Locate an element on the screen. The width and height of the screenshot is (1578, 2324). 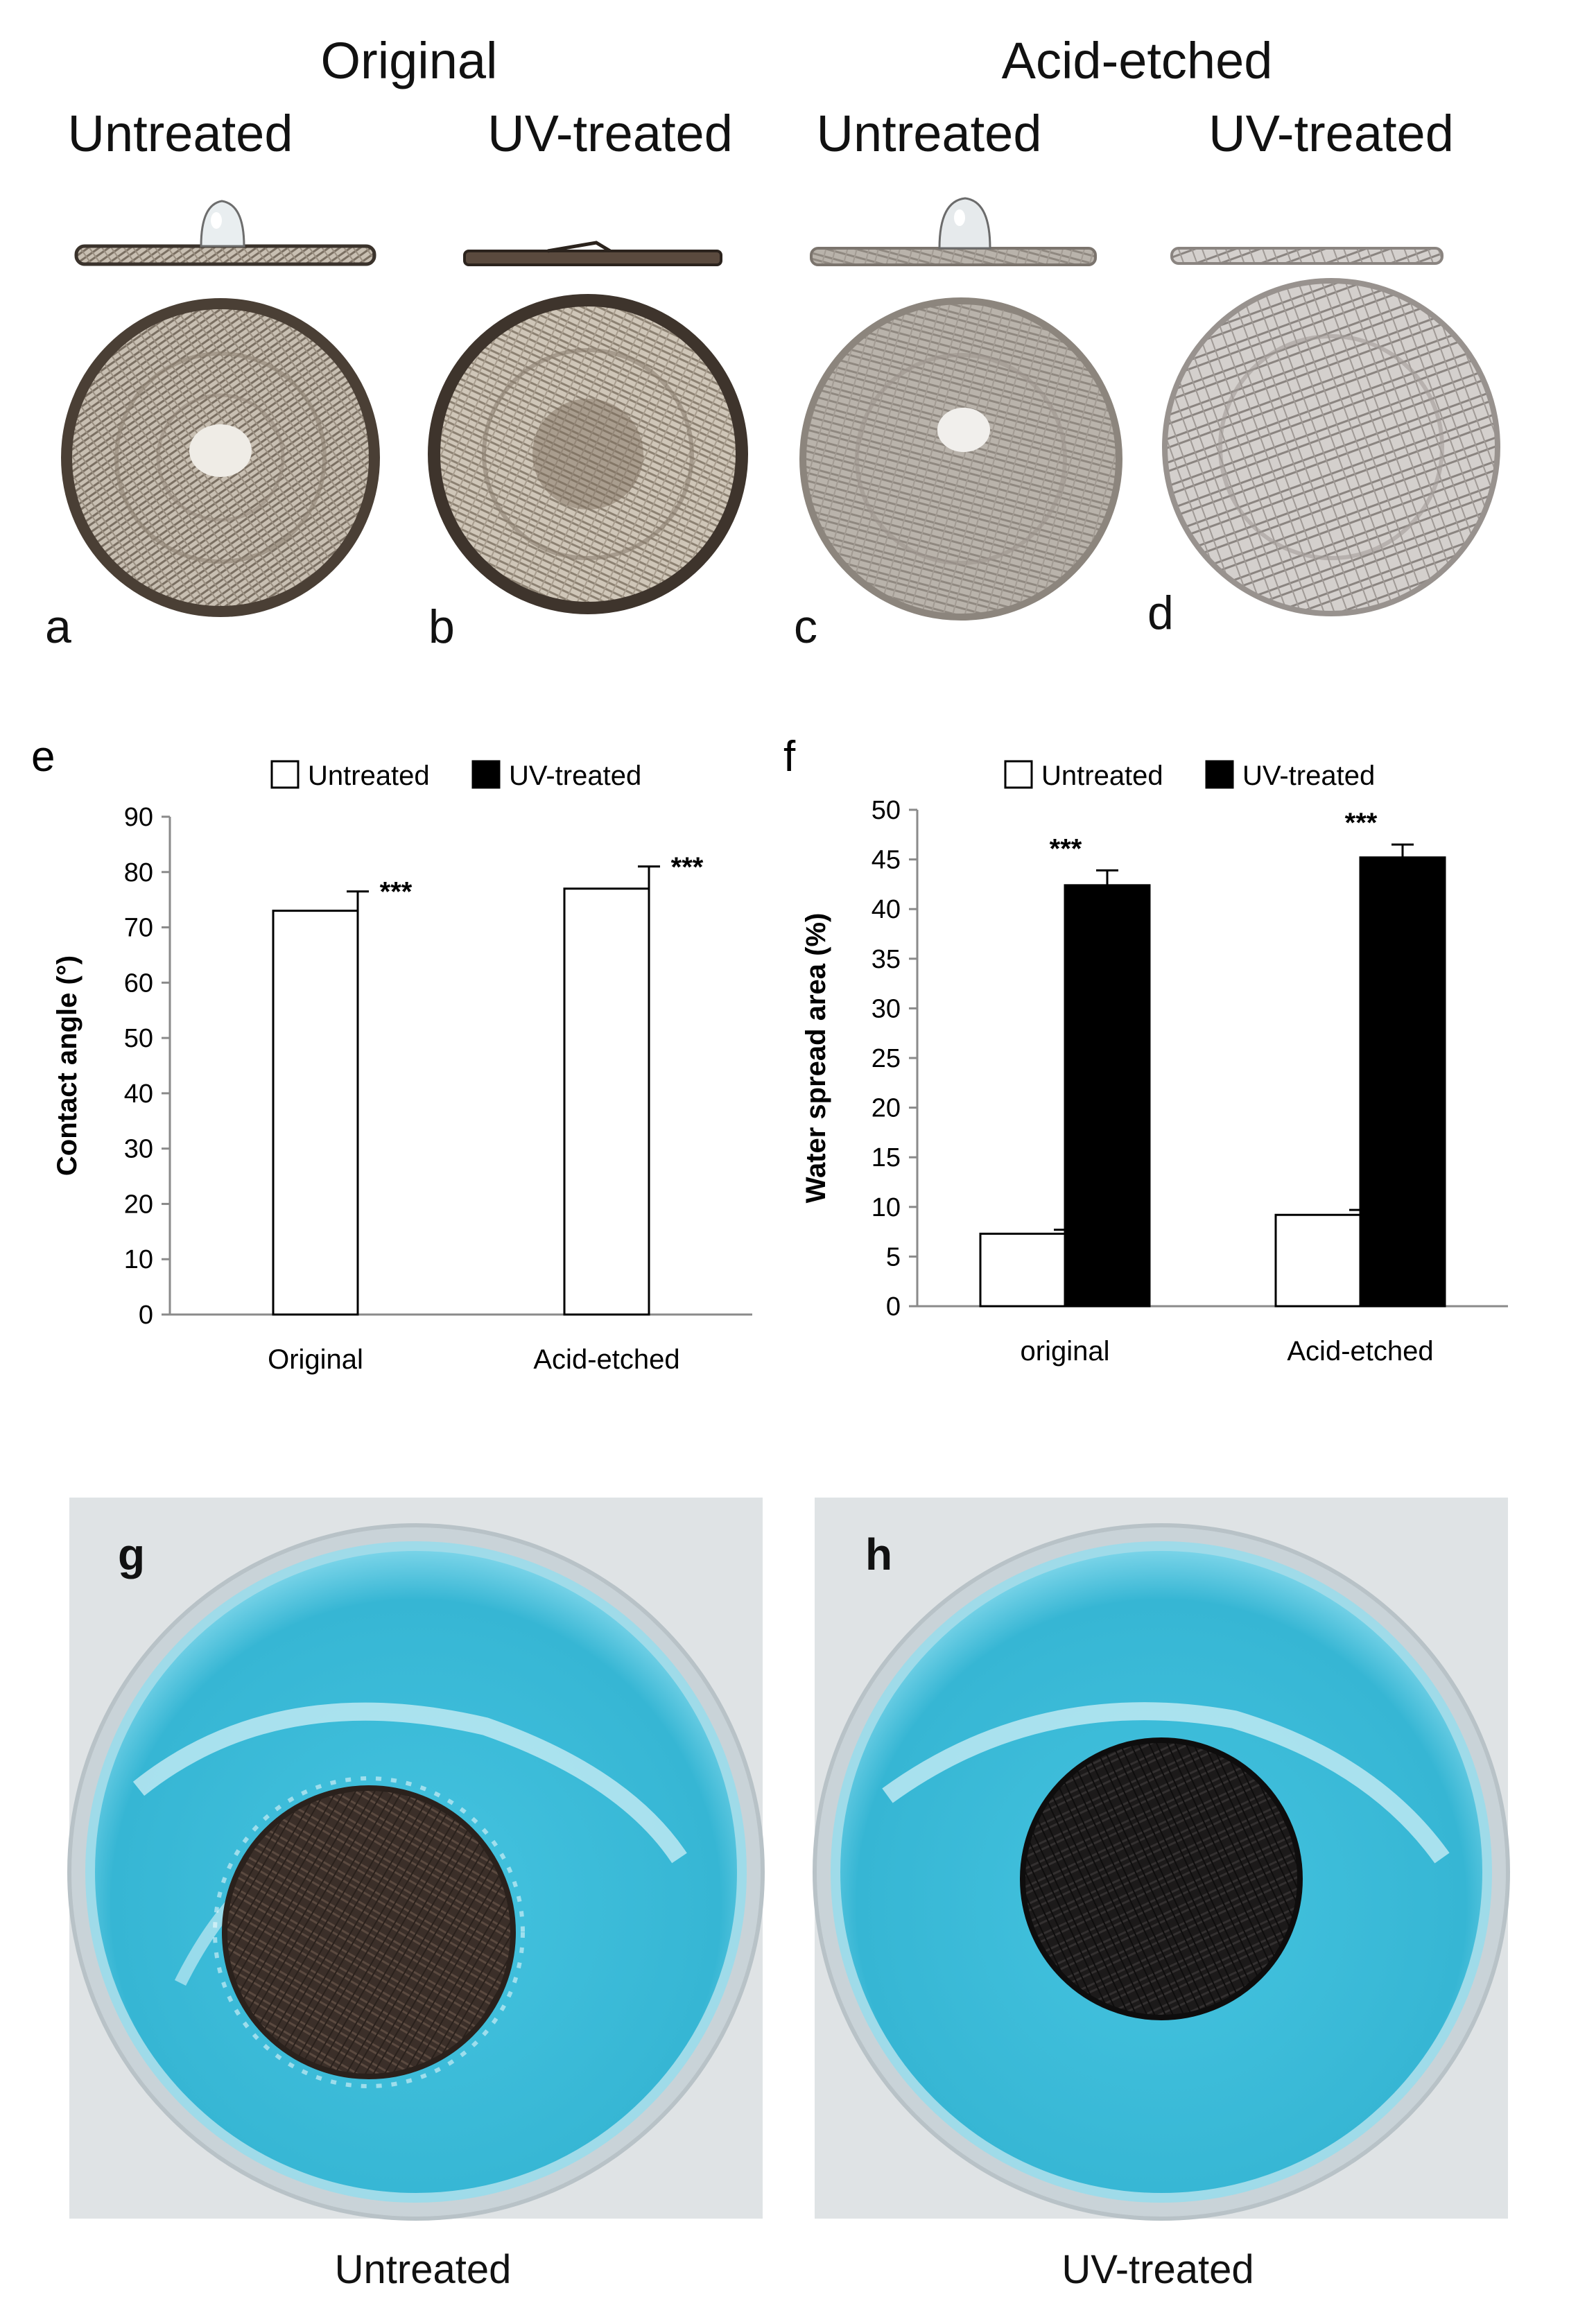
side-view-d is located at coordinates (1307, 256).